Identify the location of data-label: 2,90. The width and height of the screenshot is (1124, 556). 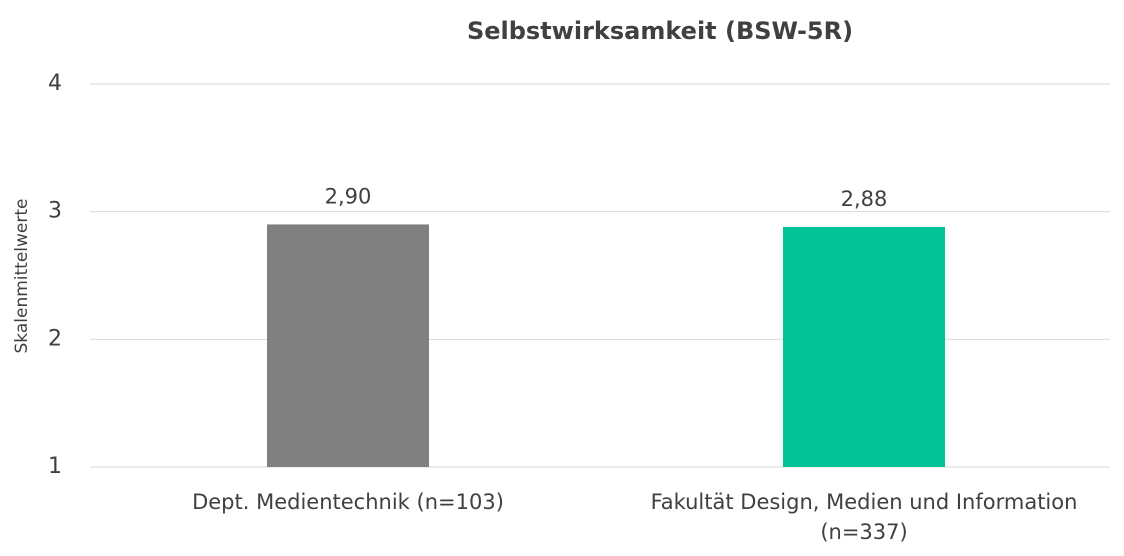
(348, 196).